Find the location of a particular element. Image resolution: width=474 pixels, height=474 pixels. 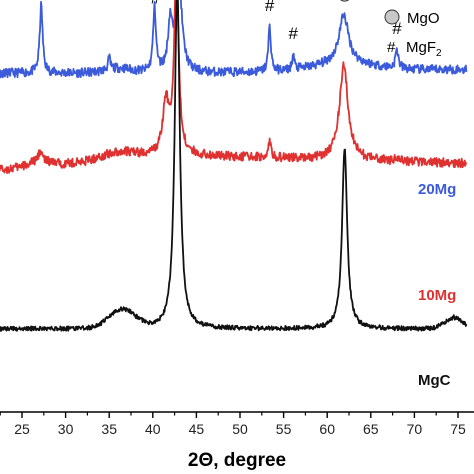

series-label-10mg: 10Mg is located at coordinates (437, 295).